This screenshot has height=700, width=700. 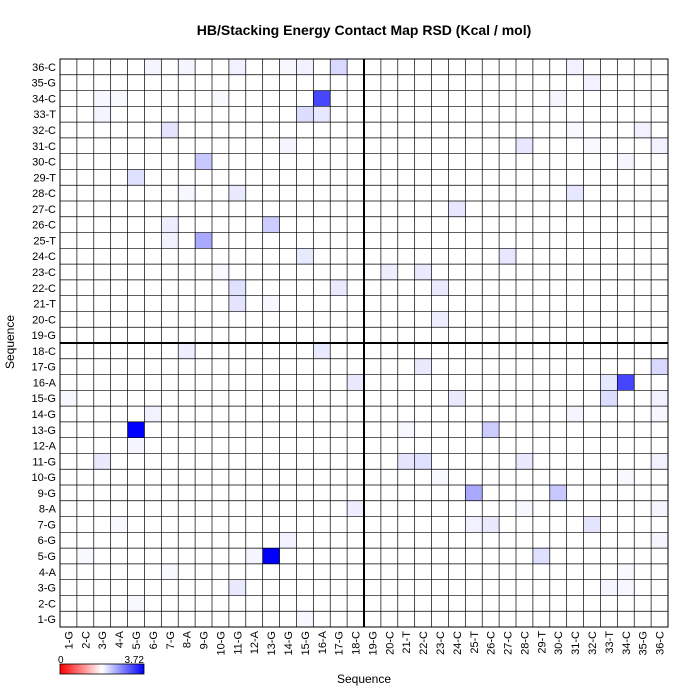 What do you see at coordinates (626, 382) in the screenshot?
I see `heatmap-cell-34-C-16-A` at bounding box center [626, 382].